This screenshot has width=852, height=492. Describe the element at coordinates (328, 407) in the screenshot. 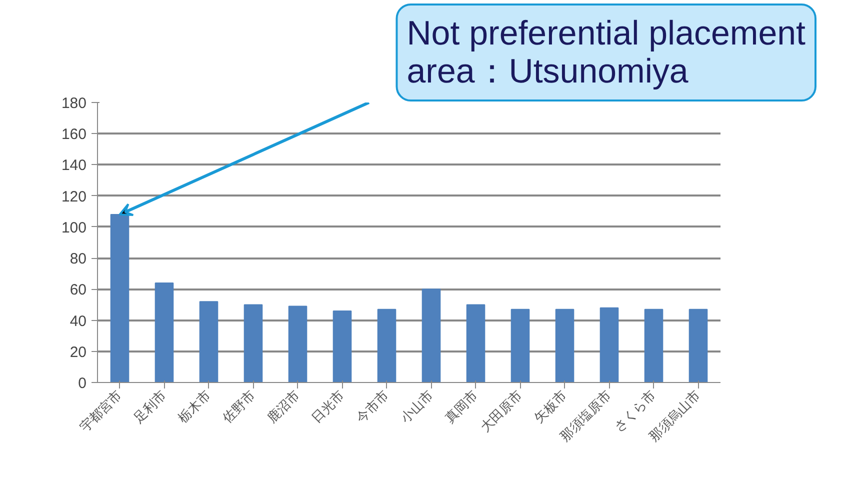

I see `x-tick-label: 日光市` at that location.